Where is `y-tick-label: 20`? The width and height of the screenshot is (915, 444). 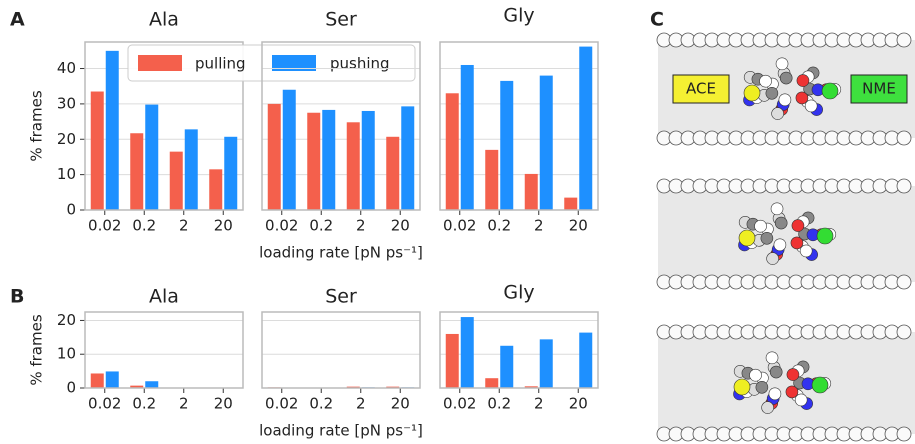 y-tick-label: 20 is located at coordinates (66, 139).